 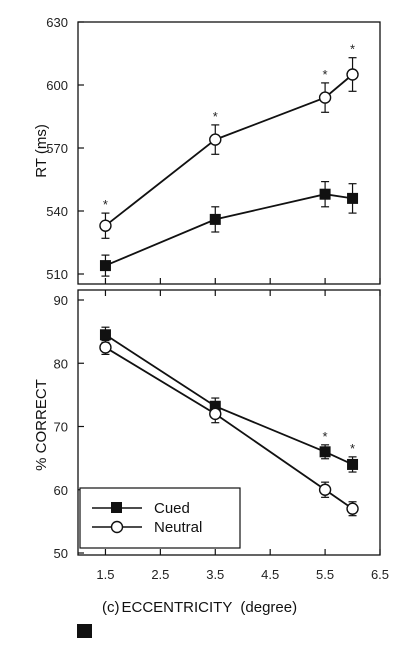 I want to click on accuracy-y-tick-label: 80, so click(x=61, y=363).